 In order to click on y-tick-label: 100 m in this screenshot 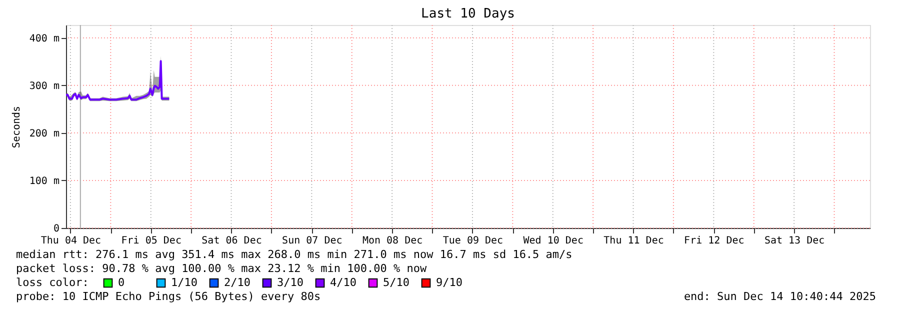, I will do `click(44, 181)`.